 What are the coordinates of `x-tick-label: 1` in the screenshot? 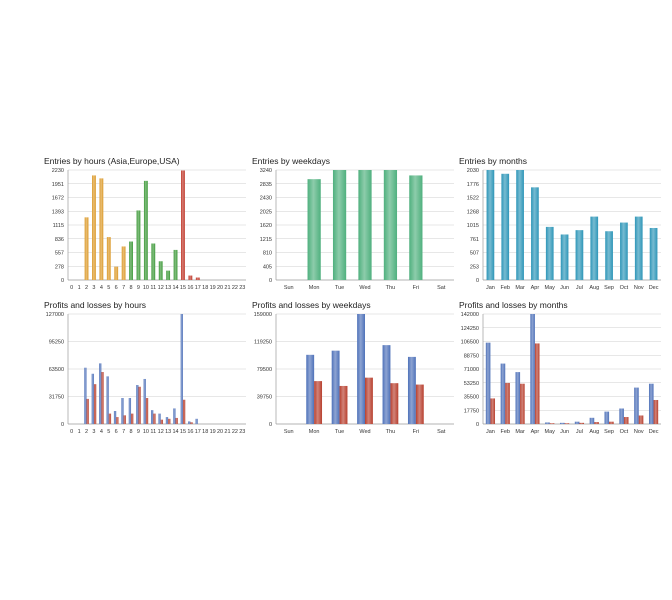 It's located at (79, 432).